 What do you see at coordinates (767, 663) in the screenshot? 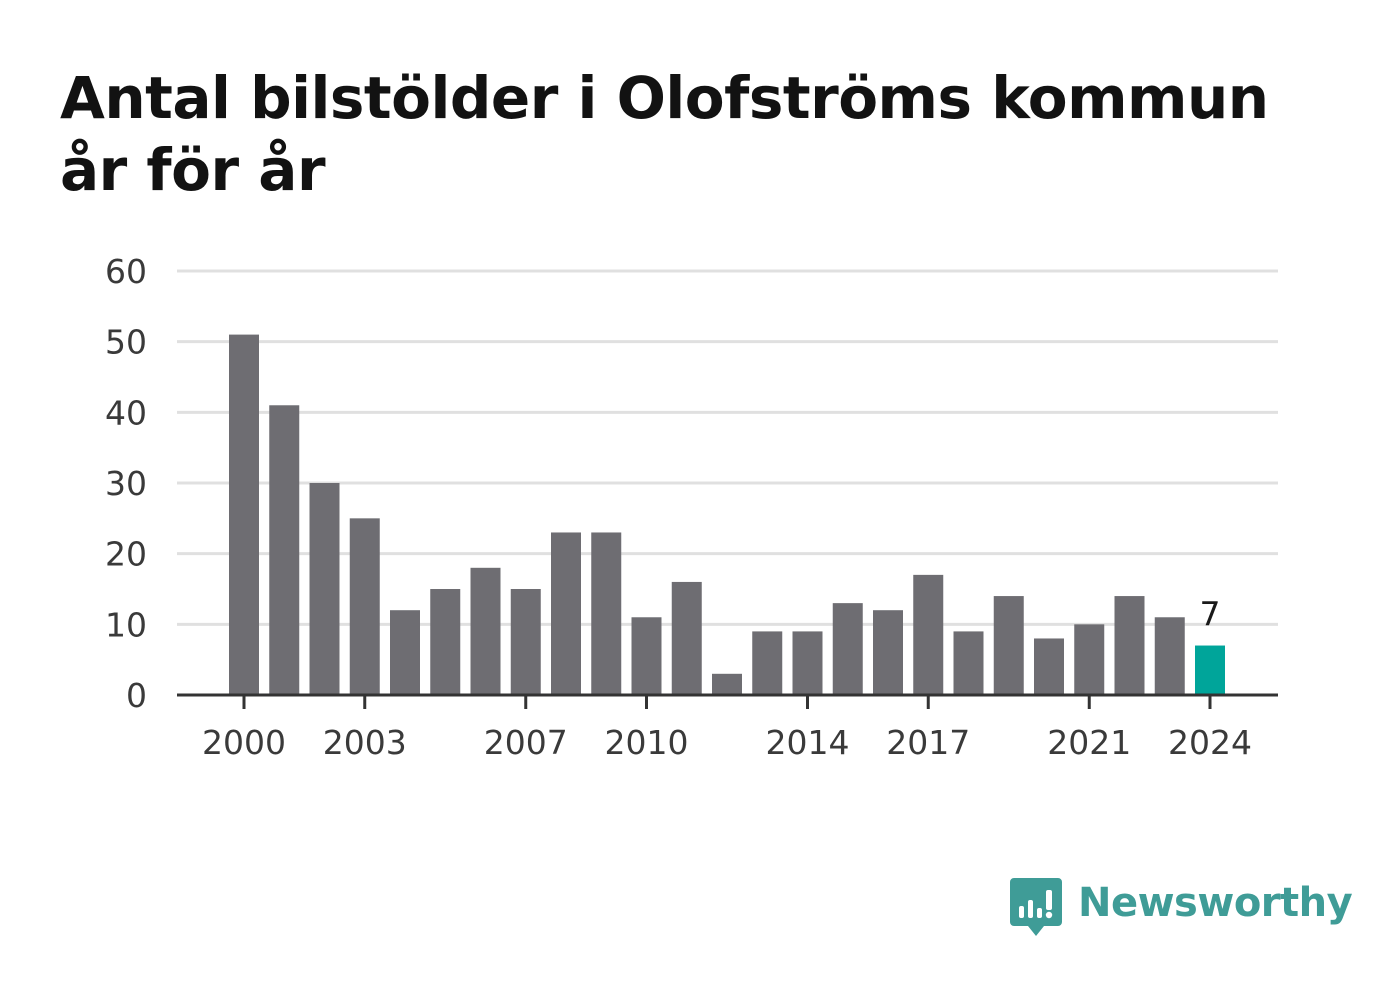
I see `bar-2013` at bounding box center [767, 663].